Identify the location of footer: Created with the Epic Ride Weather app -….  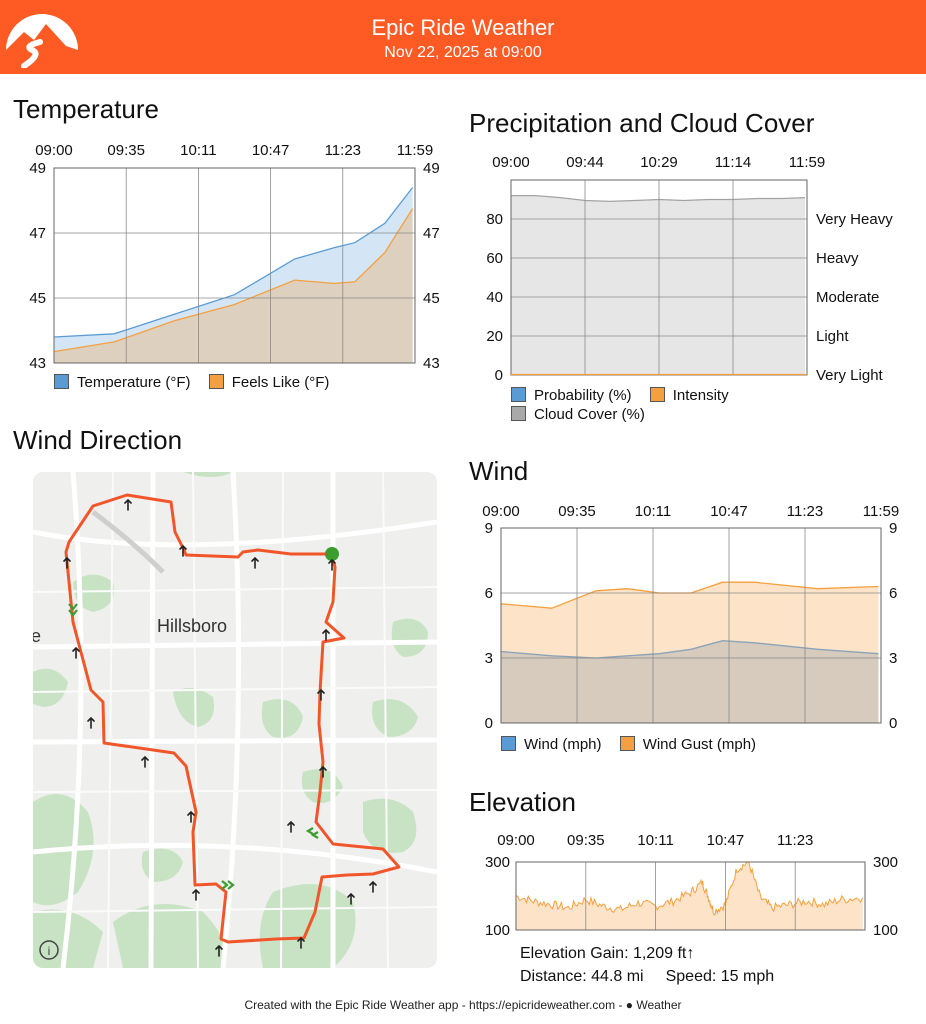
(463, 1005).